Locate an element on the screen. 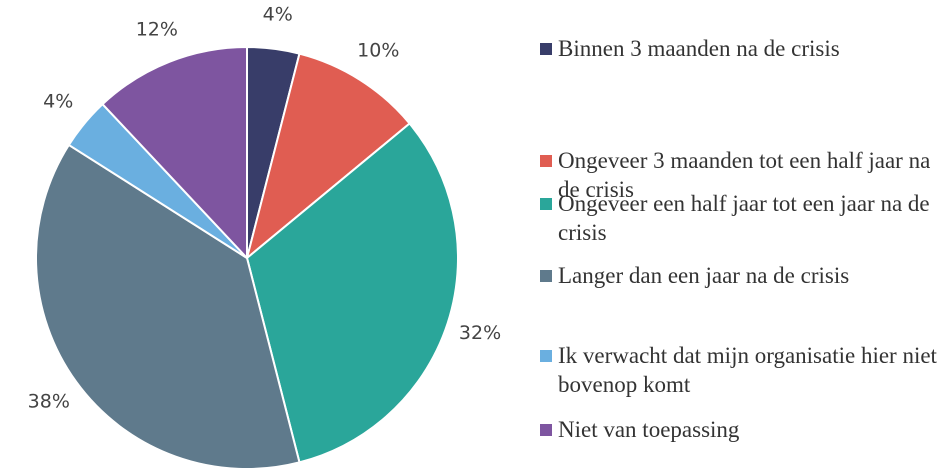  legend-label: Binnen 3 maanden na de crisis is located at coordinates (699, 48).